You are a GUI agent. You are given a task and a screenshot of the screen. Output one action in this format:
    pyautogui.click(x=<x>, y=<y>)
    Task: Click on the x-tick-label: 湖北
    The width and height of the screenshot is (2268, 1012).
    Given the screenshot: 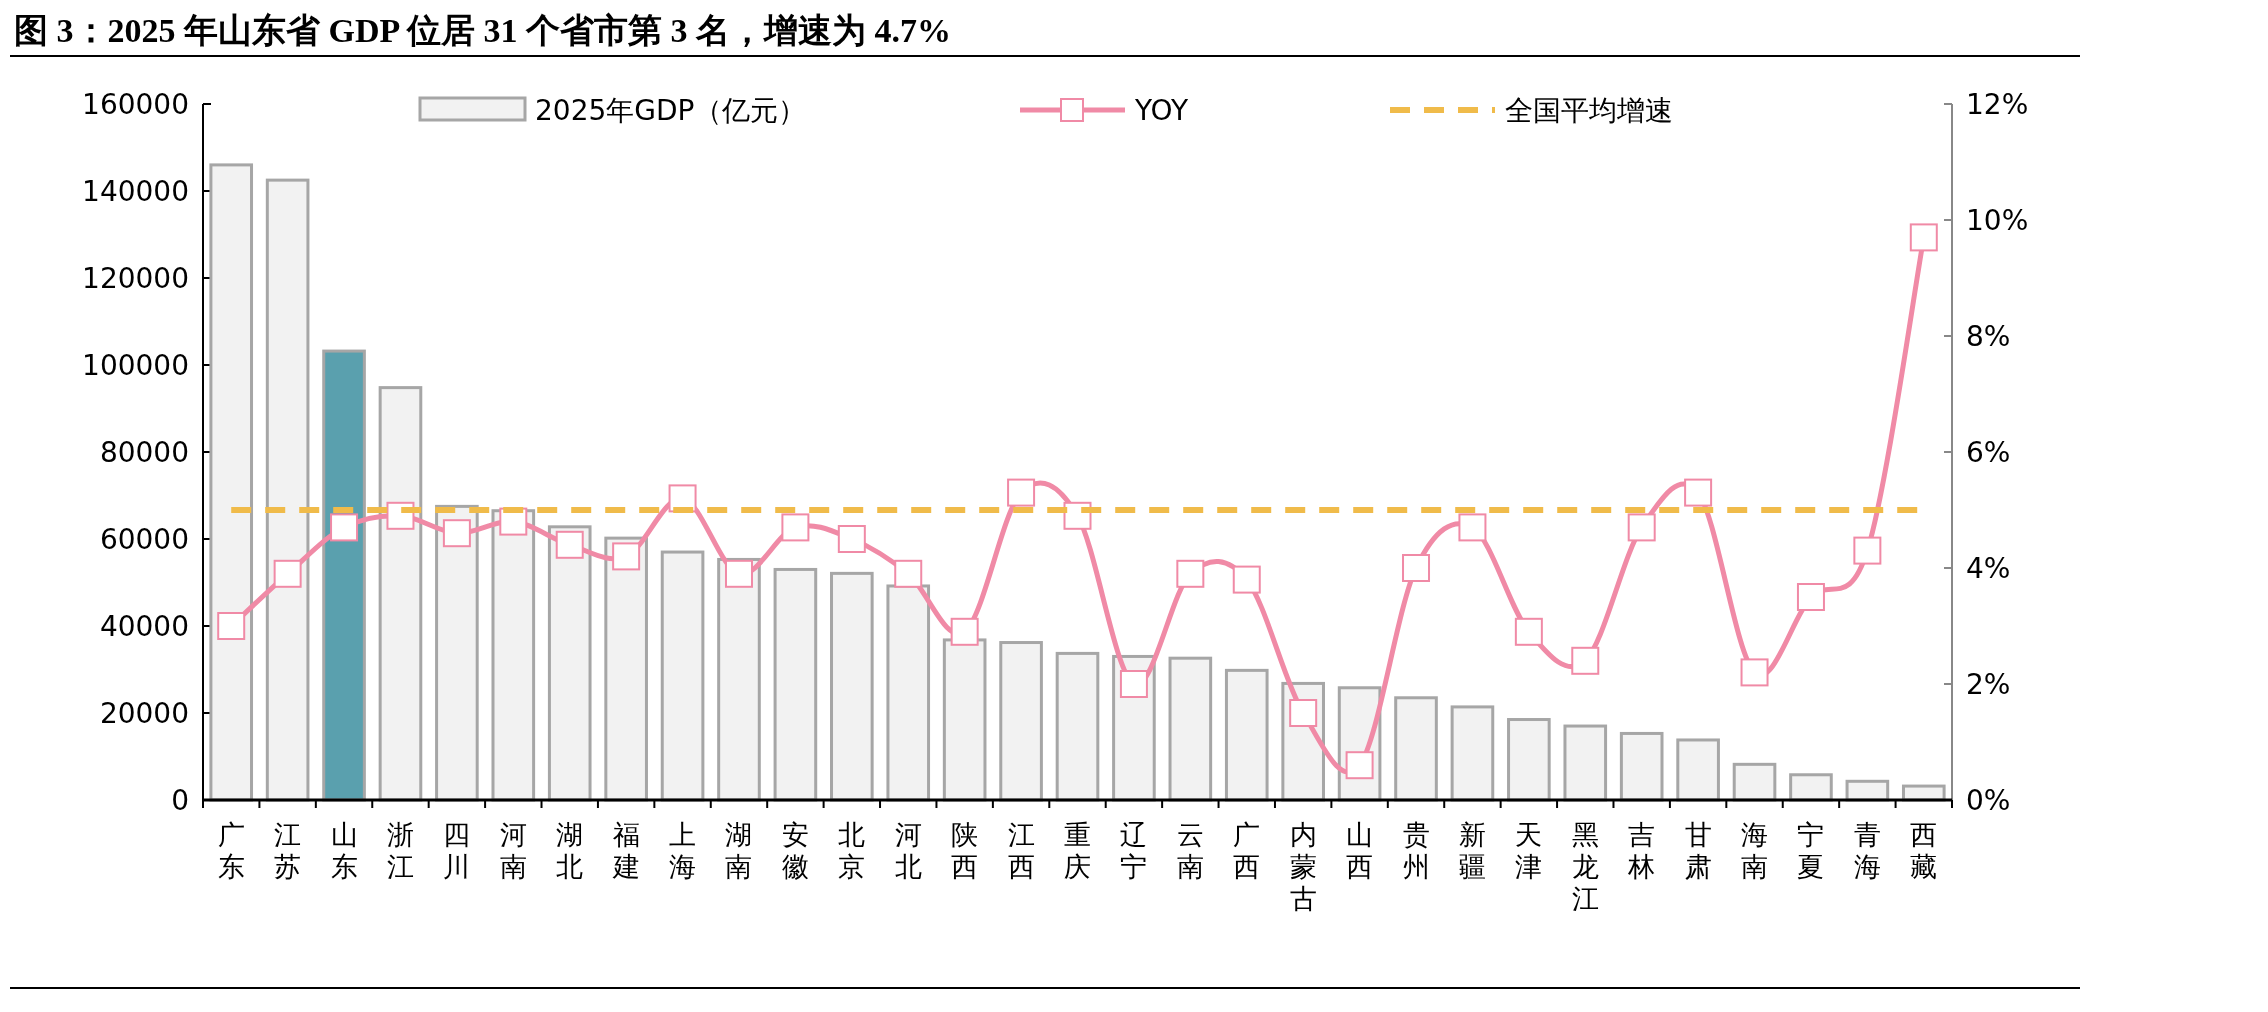 What is the action you would take?
    pyautogui.click(x=570, y=850)
    